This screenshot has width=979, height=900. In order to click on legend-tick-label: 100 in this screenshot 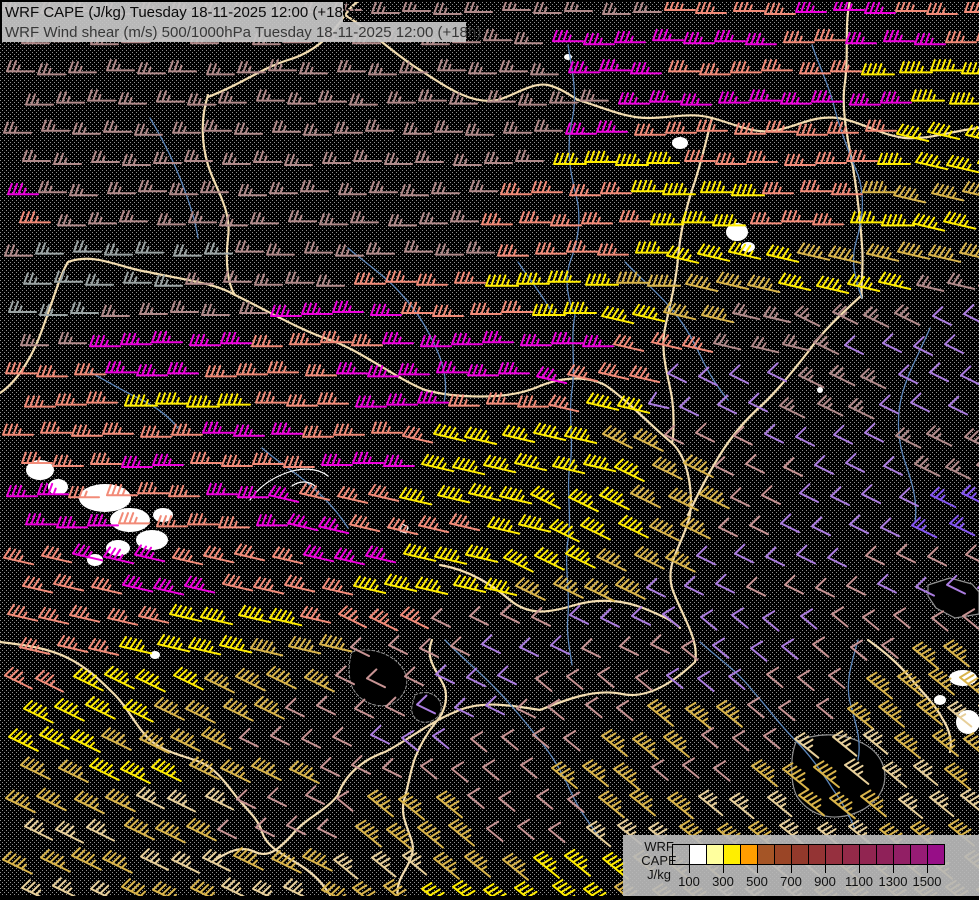, I will do `click(689, 881)`.